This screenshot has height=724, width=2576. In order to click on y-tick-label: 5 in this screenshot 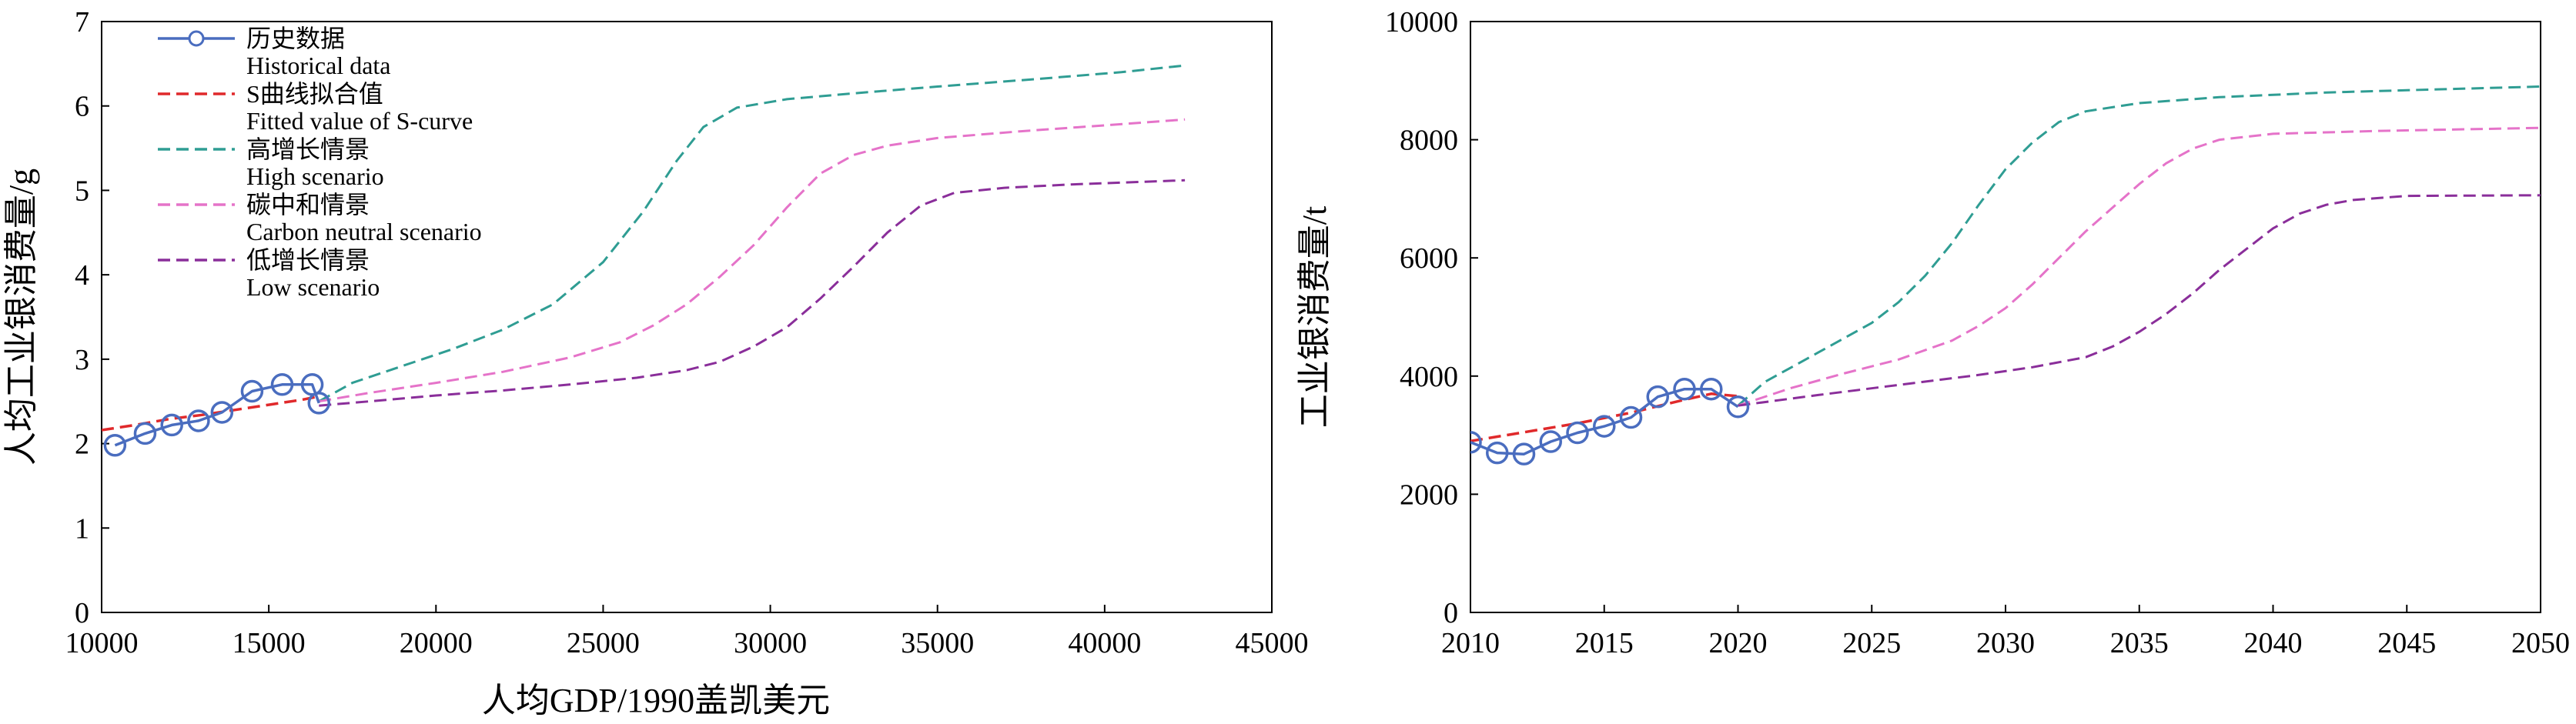, I will do `click(82, 191)`.